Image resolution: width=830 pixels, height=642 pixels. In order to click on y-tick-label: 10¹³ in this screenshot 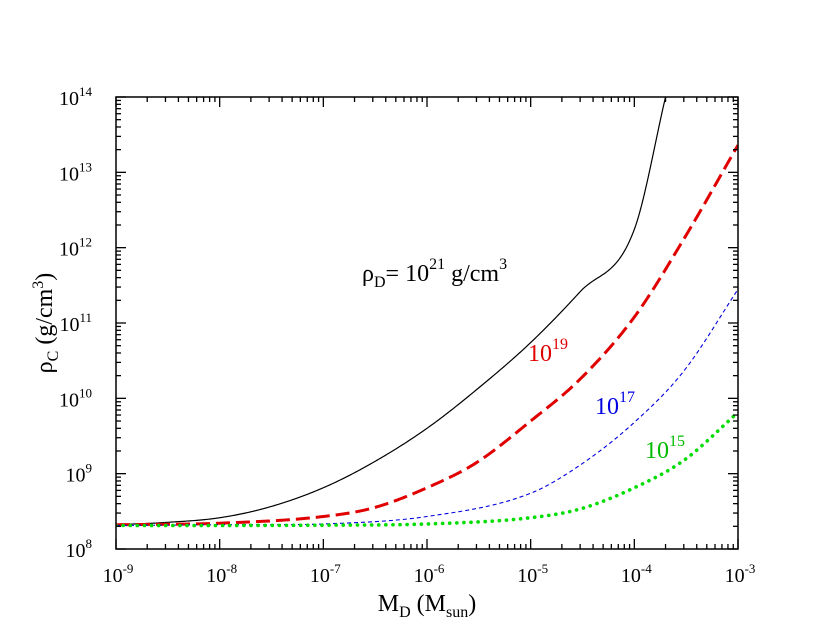, I will do `click(75, 172)`.